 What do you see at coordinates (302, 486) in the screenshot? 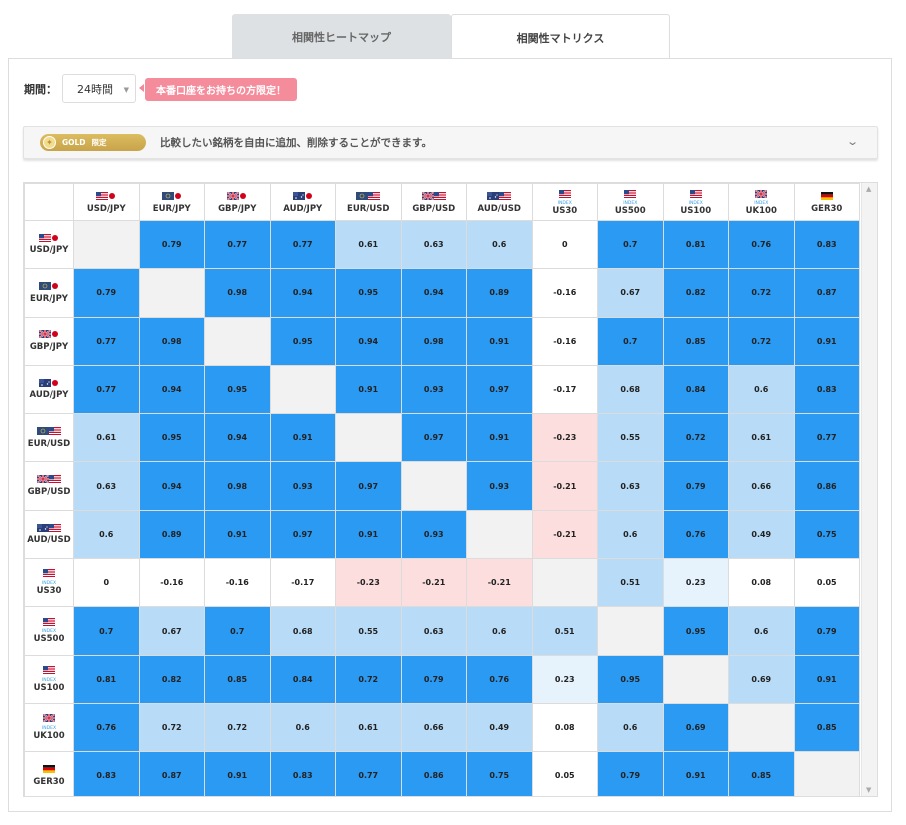
I see `correlation-cell: 0.93` at bounding box center [302, 486].